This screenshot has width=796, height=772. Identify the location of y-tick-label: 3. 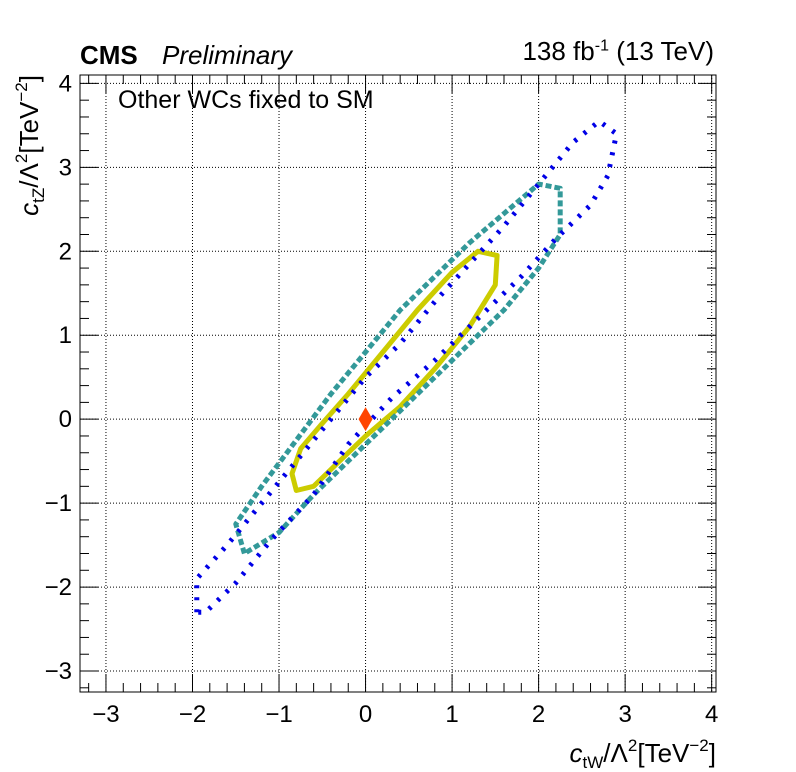
(65, 167).